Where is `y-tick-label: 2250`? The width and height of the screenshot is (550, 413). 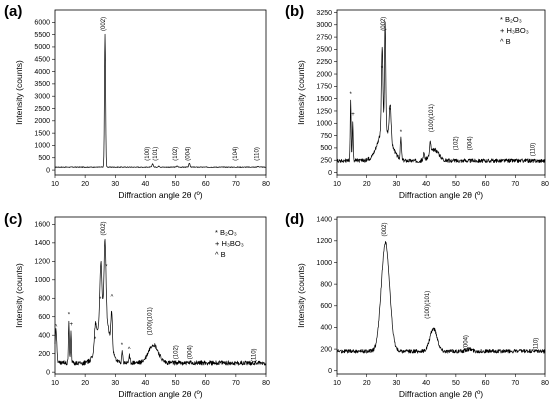 y-tick-label: 2250 is located at coordinates (324, 62).